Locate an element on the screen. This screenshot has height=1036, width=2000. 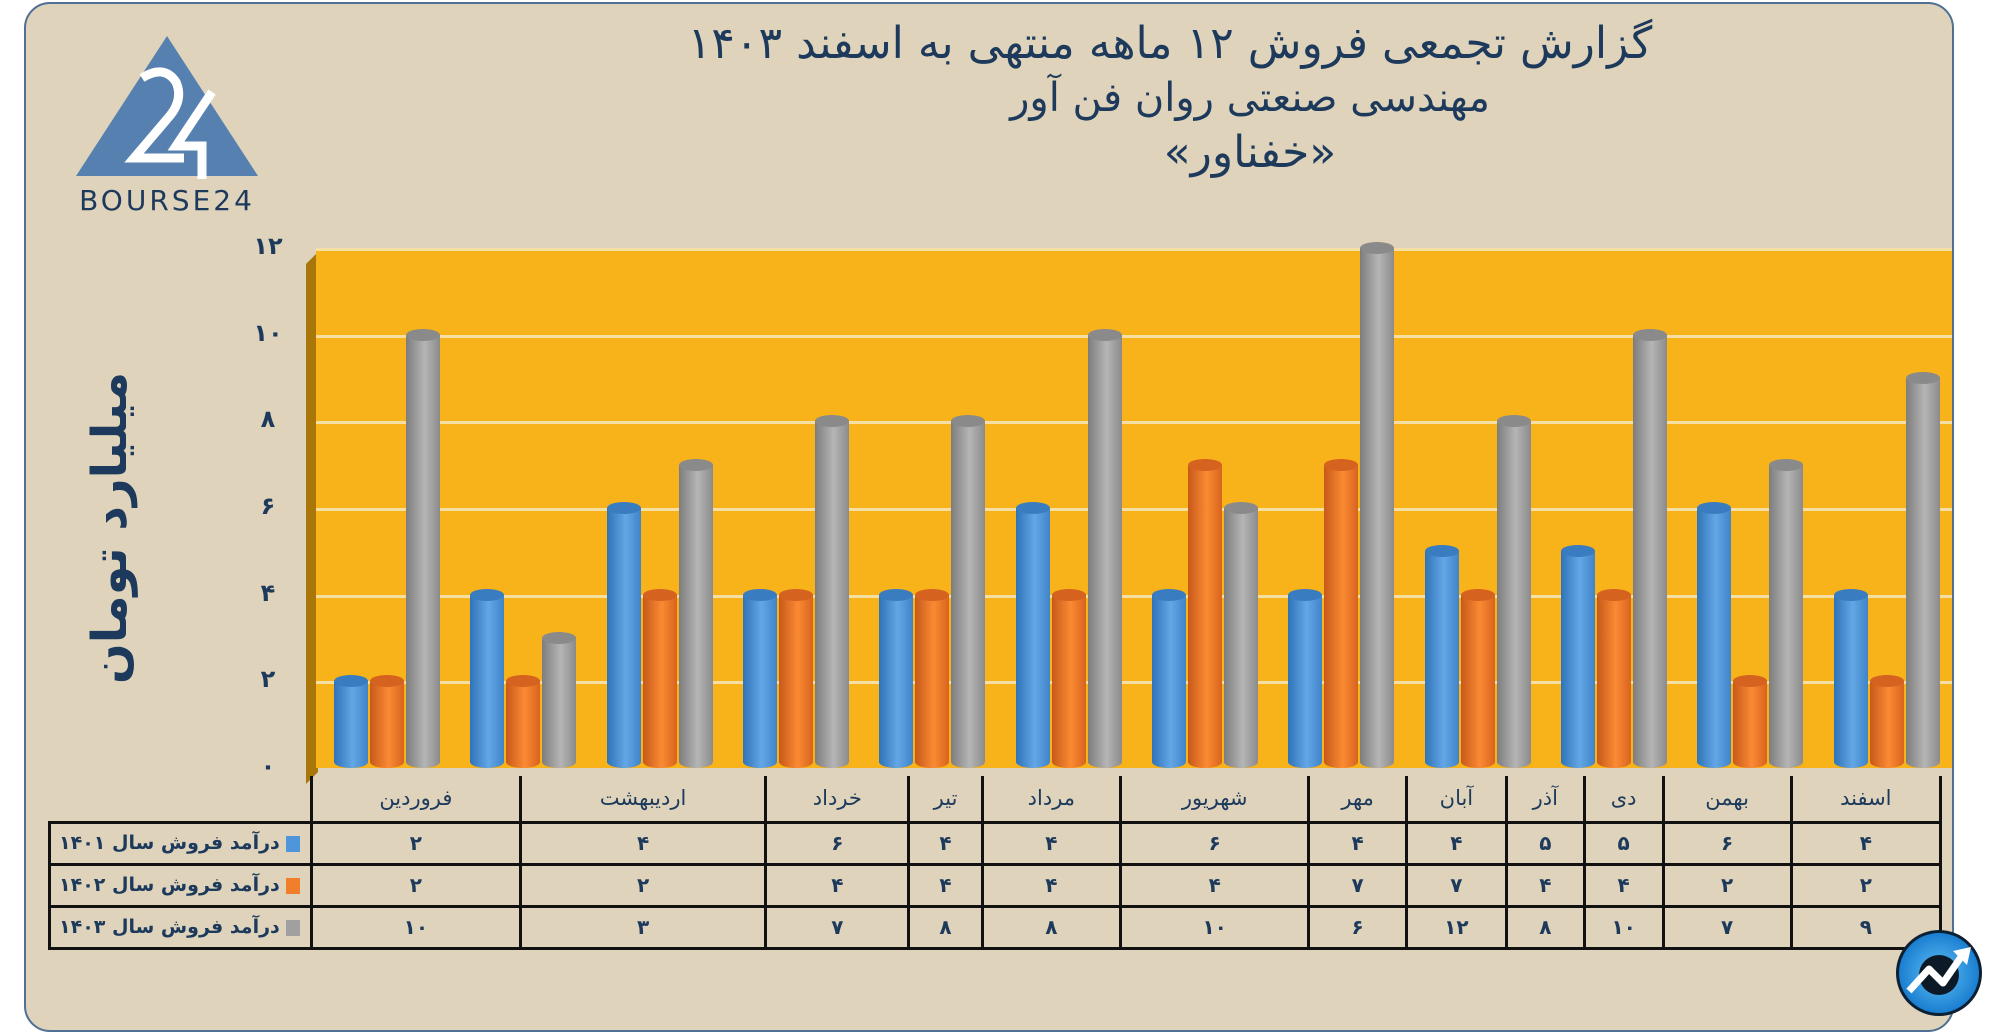
legend-entry: درآمد فروش سال ۱۴۰۳ is located at coordinates (180, 927).